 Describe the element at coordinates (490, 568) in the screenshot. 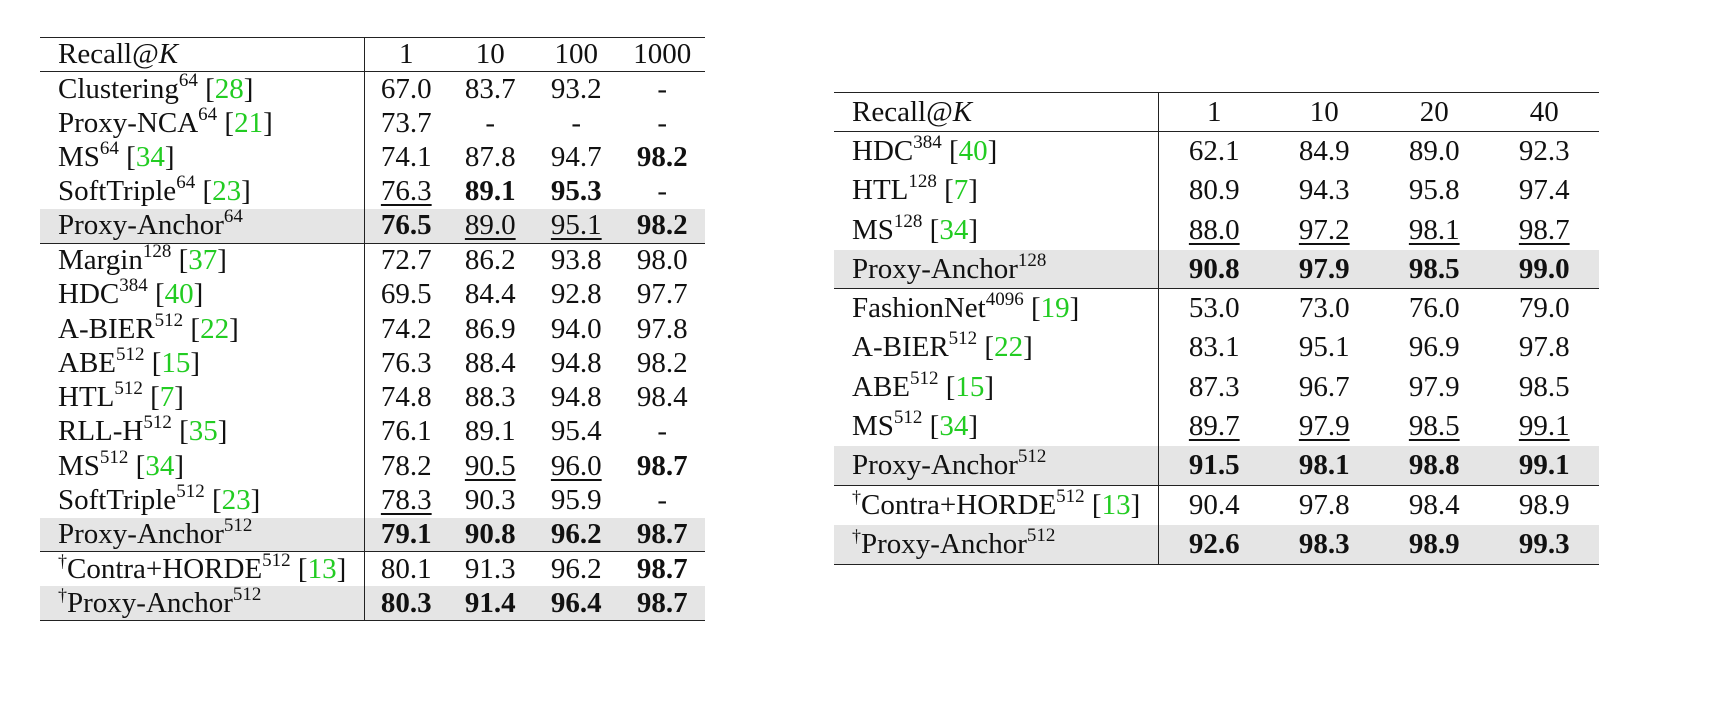

I see `recall-value-text: 91.3` at that location.